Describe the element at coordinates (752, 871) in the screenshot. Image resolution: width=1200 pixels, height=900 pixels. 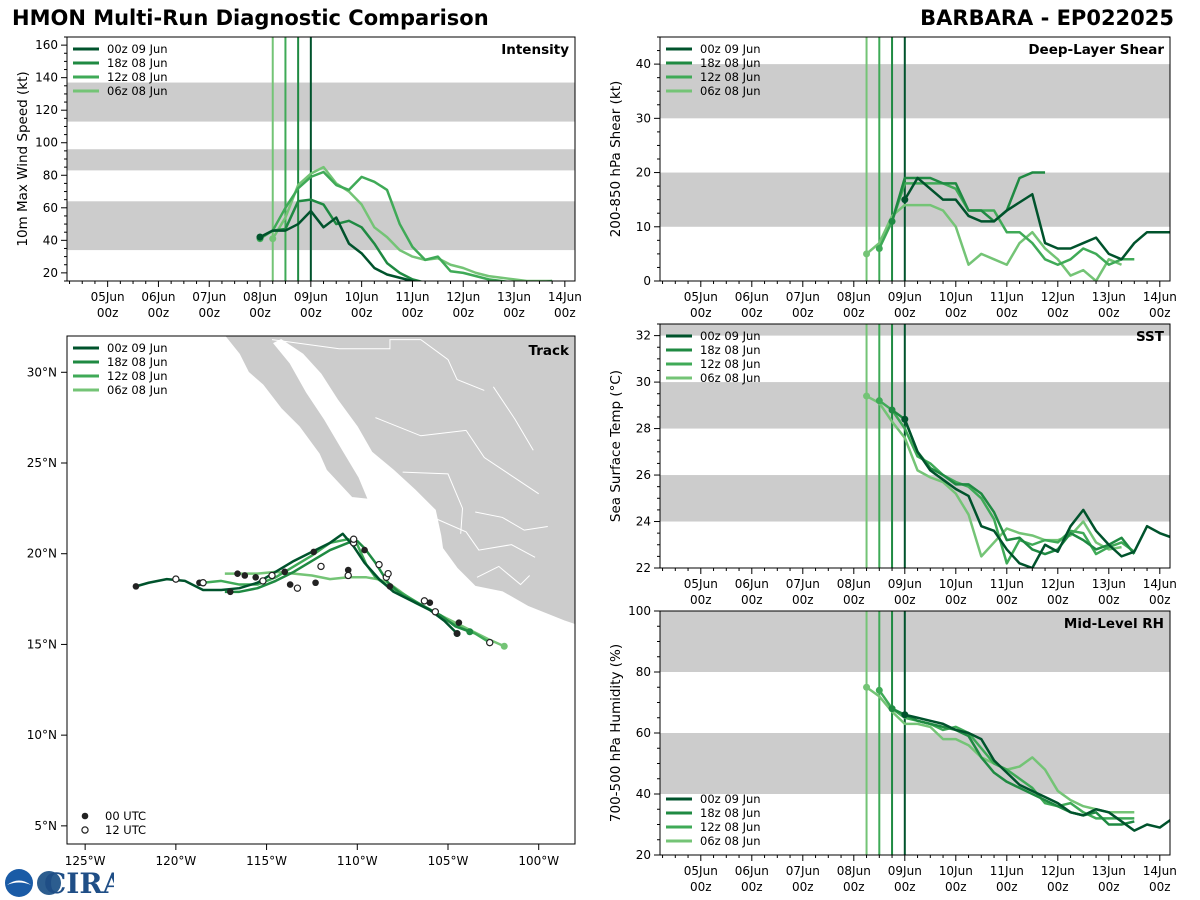
I see `x-tick-label: 06Jun` at that location.